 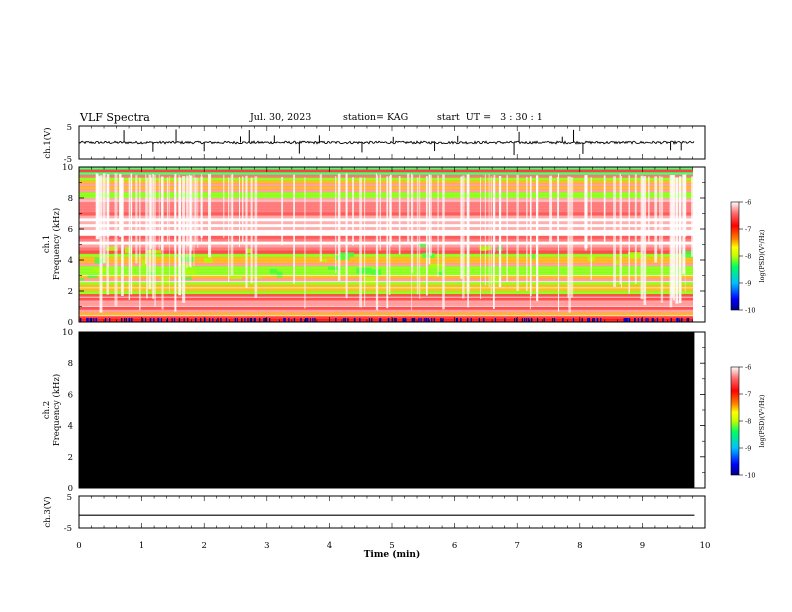 What do you see at coordinates (70, 292) in the screenshot?
I see `spec1-ytick-label-2: 2` at bounding box center [70, 292].